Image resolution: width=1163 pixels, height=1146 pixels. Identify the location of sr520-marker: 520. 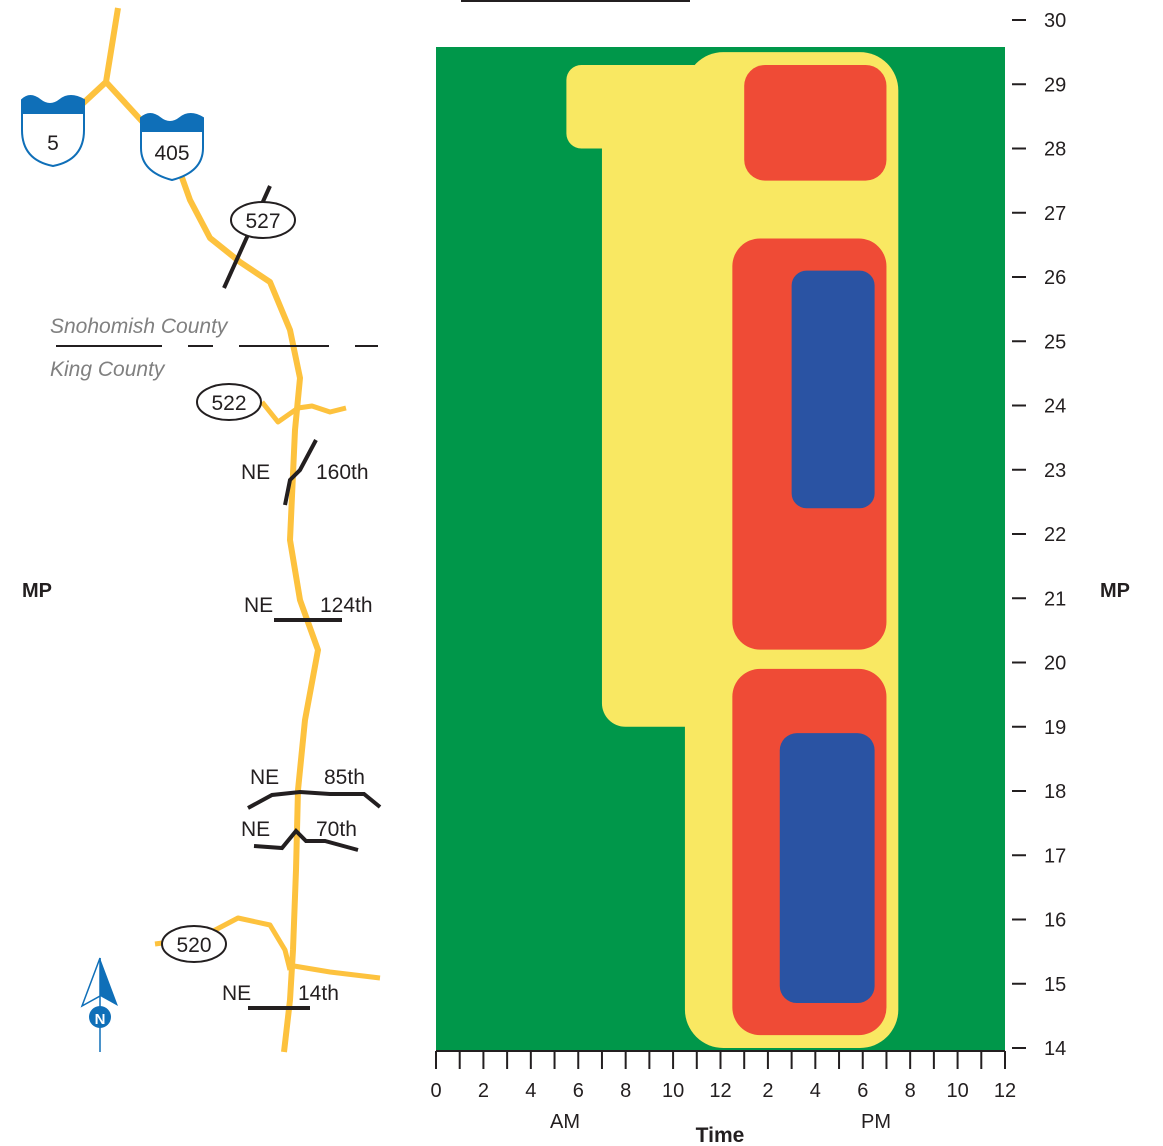
(194, 944).